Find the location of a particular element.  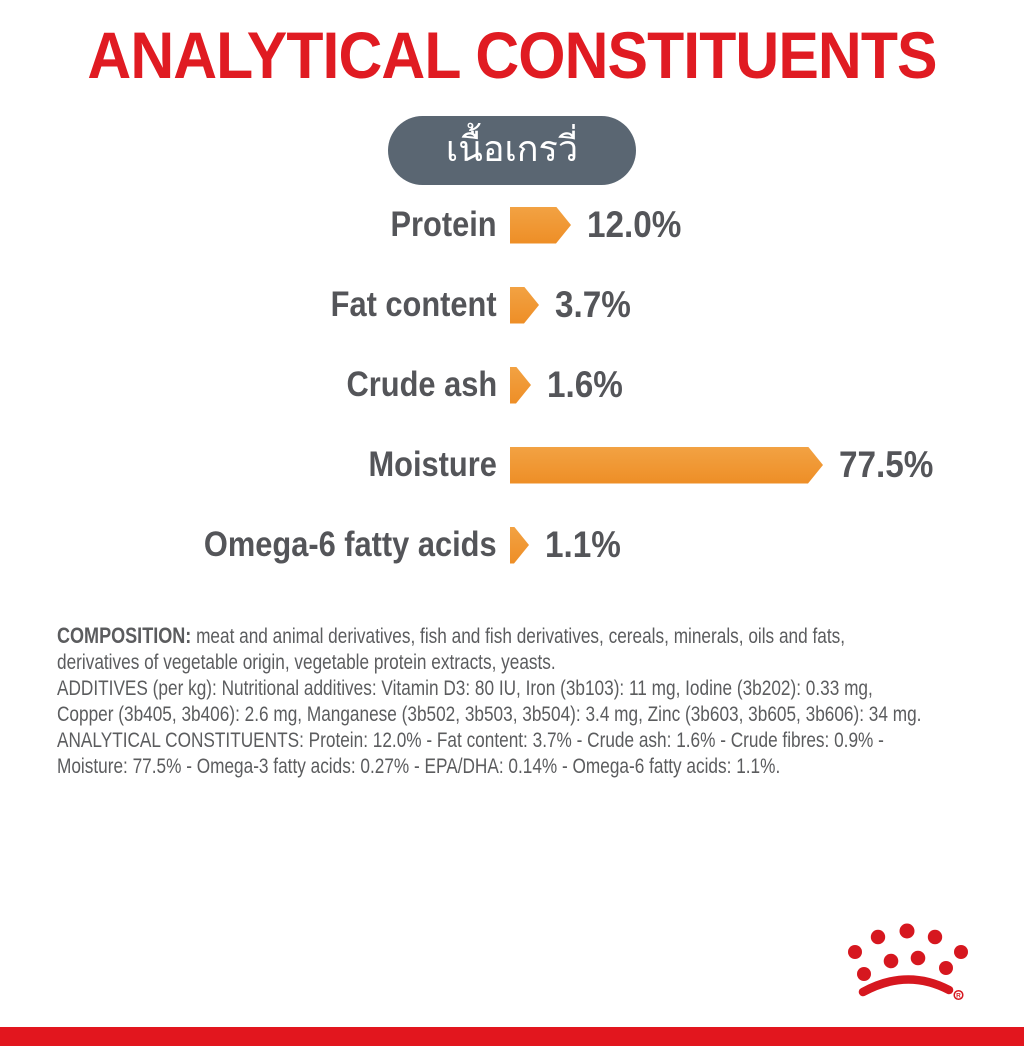

bar-label: Moisture is located at coordinates (432, 464).